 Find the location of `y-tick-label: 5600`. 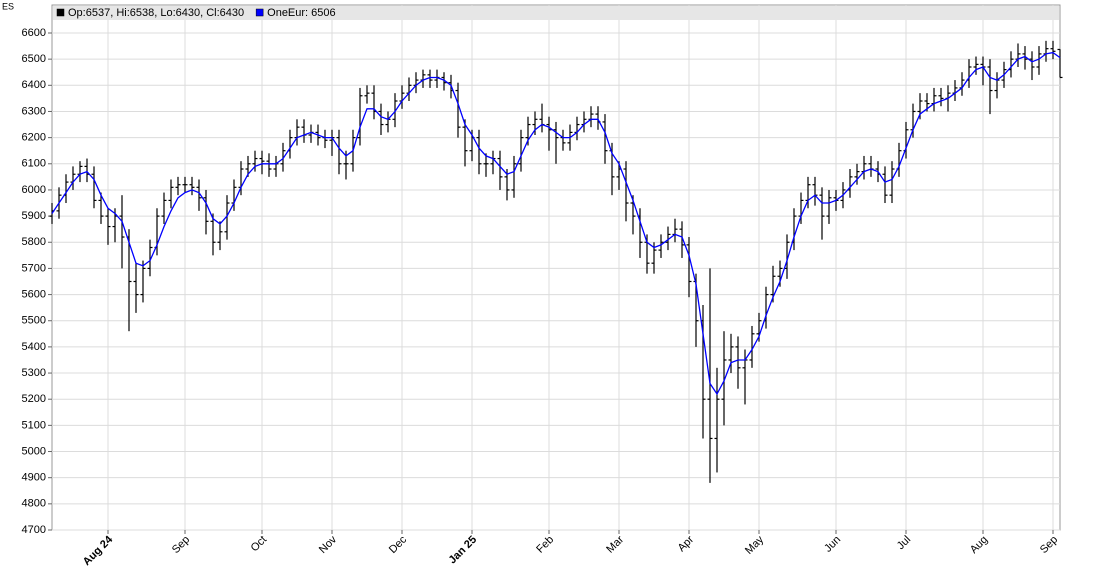

y-tick-label: 5600 is located at coordinates (34, 294).